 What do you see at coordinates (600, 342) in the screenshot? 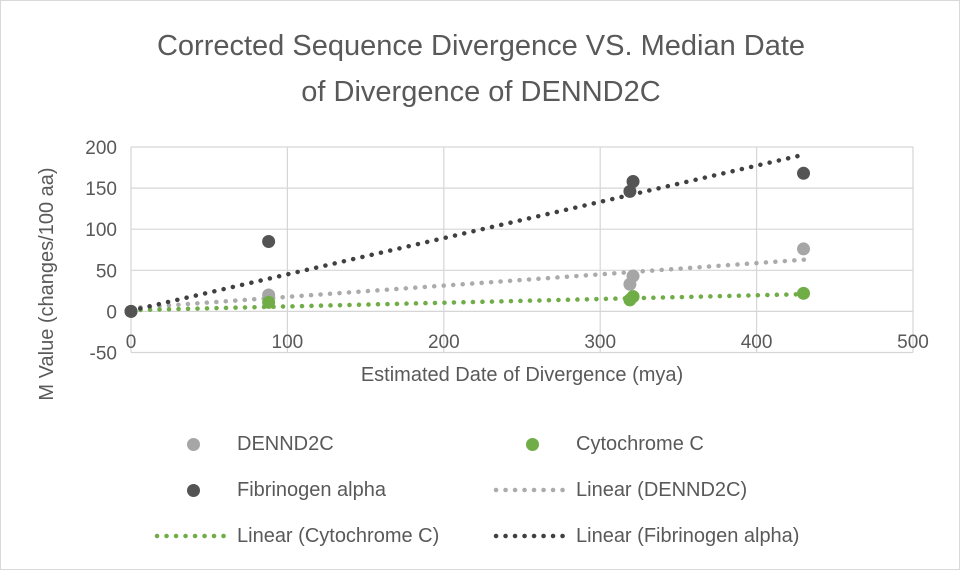
I see `x-tick-label: 300` at bounding box center [600, 342].